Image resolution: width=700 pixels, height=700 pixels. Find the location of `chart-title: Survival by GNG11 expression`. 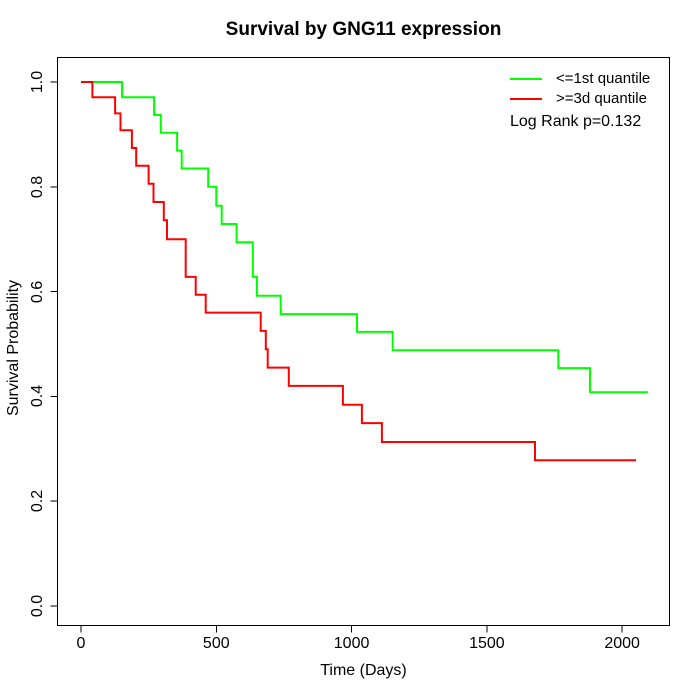

chart-title: Survival by GNG11 expression is located at coordinates (363, 29).